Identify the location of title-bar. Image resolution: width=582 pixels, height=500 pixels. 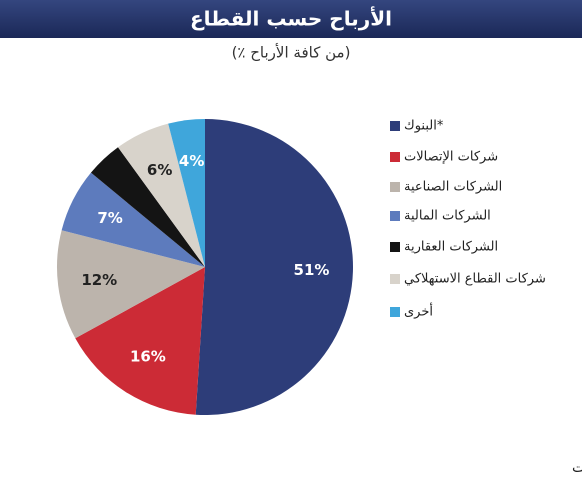
(291, 19).